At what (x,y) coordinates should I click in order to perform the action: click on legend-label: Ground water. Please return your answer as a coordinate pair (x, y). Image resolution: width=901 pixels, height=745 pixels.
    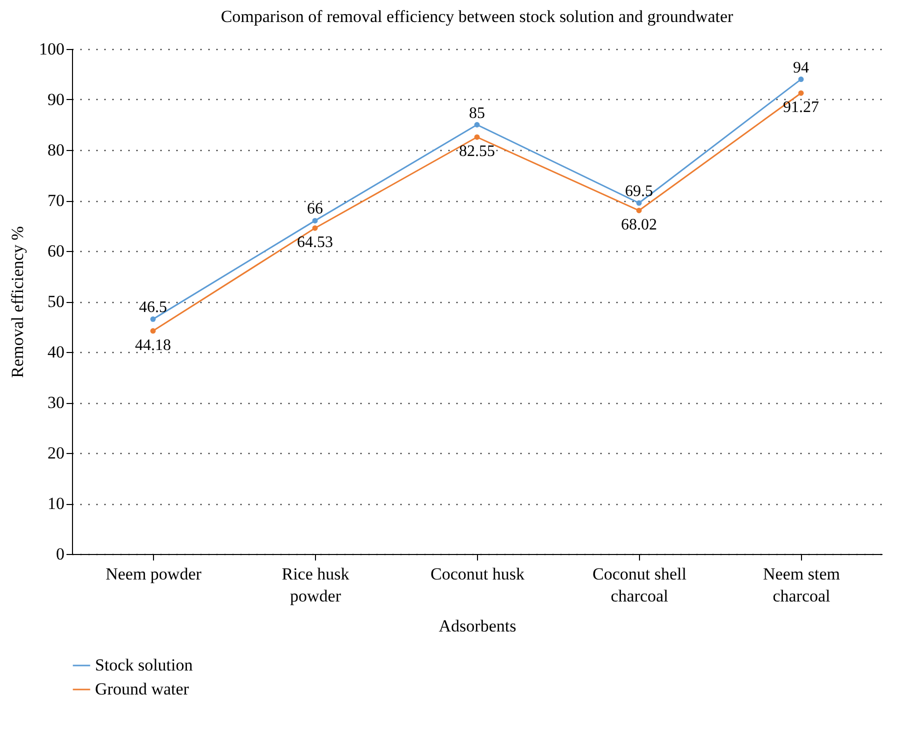
    Looking at the image, I should click on (142, 689).